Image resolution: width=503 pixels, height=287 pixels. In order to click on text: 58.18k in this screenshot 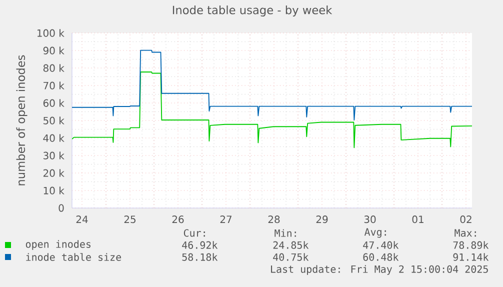, I will do `click(200, 257)`.